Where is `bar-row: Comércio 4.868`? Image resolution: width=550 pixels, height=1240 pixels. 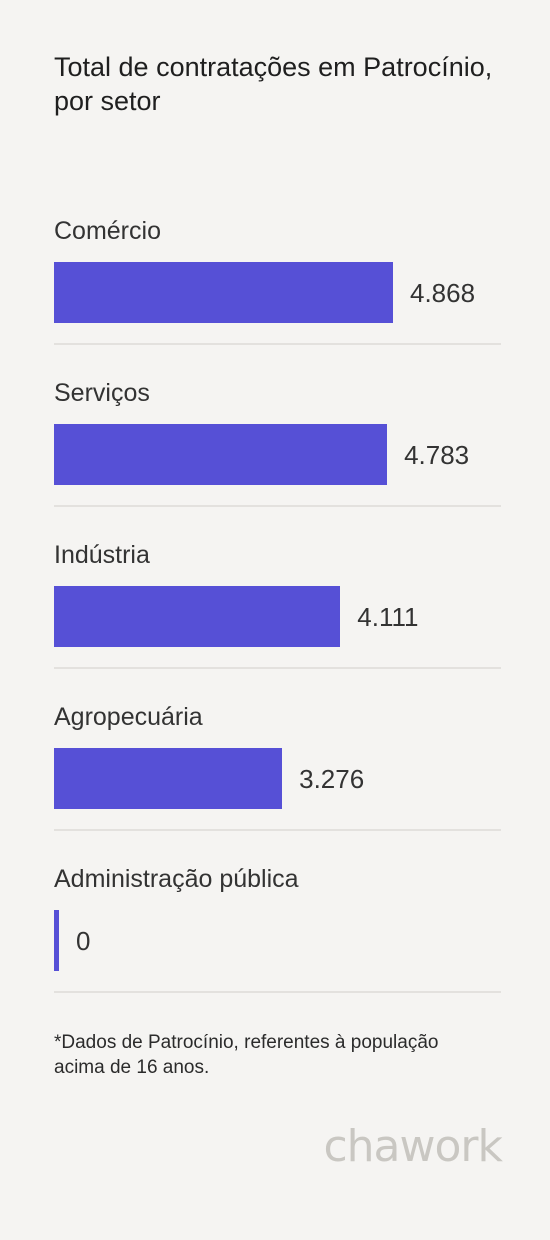 bar-row: Comércio 4.868 is located at coordinates (277, 281).